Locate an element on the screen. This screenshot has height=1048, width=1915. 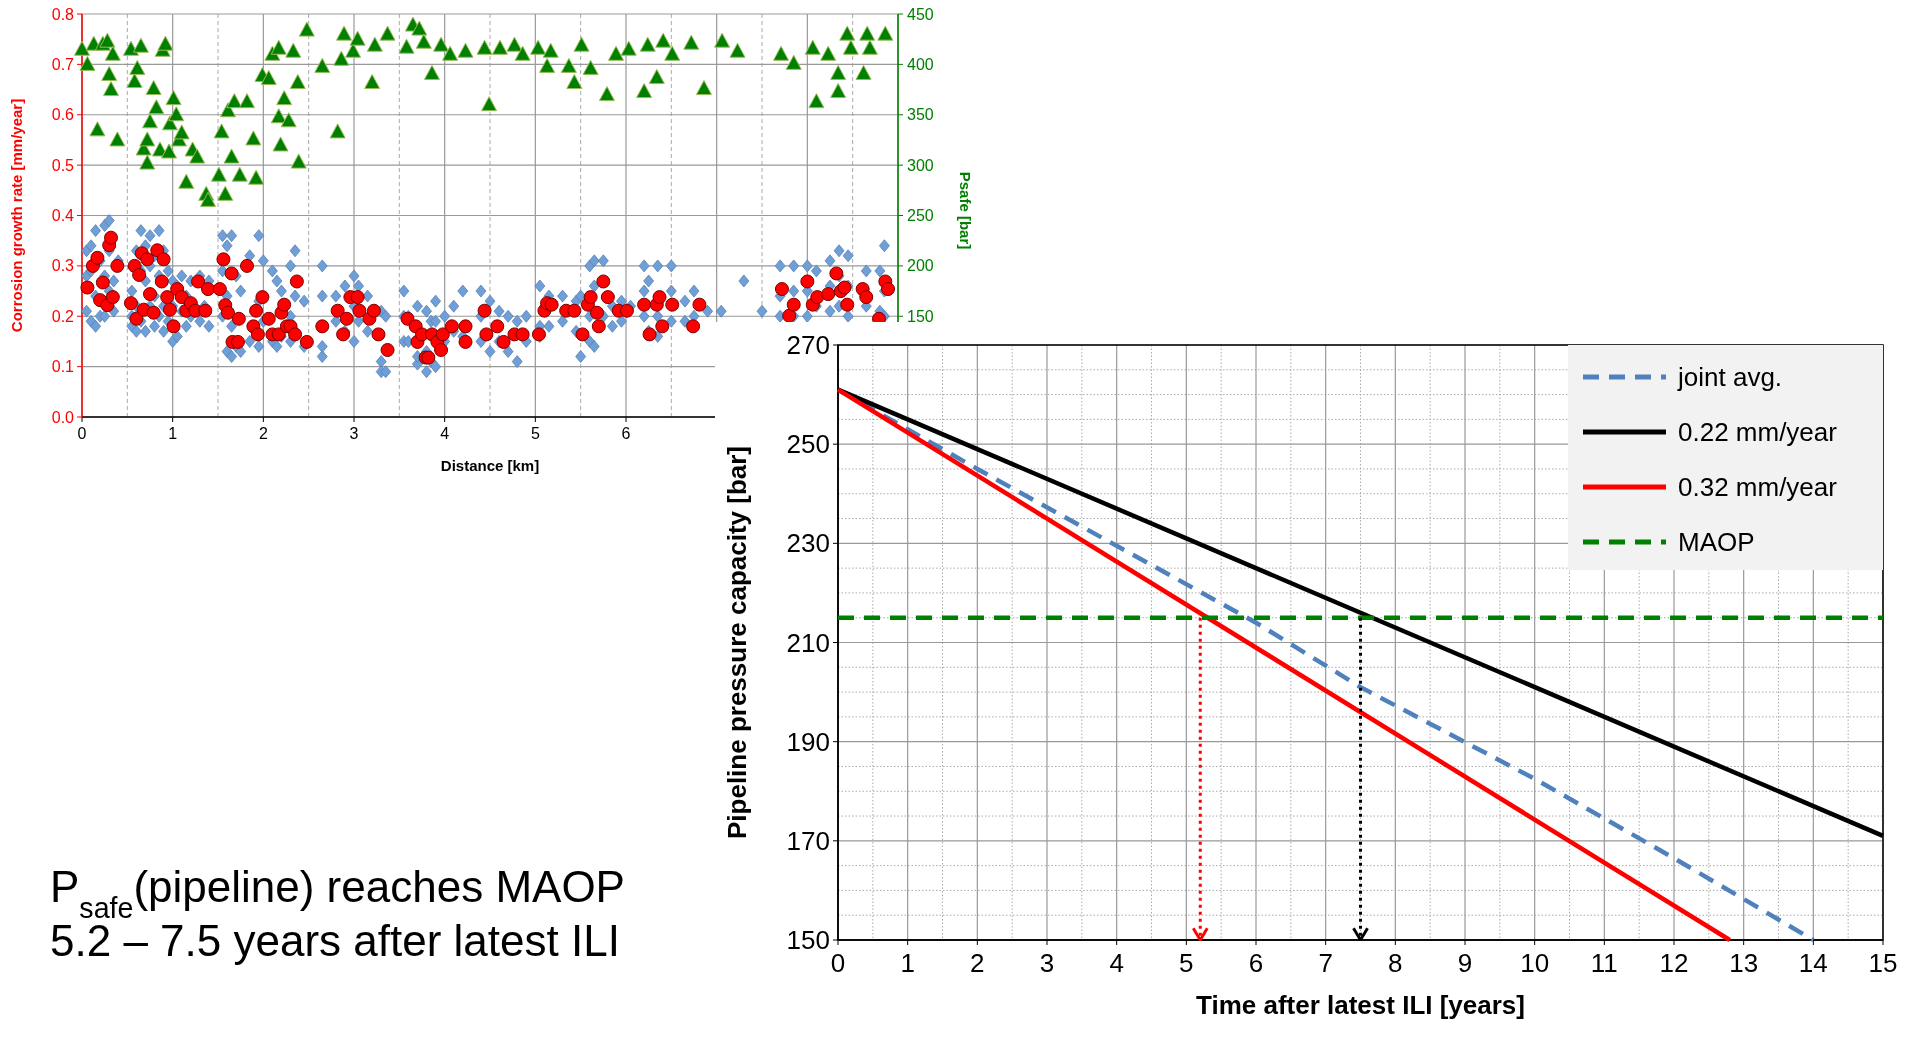
legend-label: MAOP is located at coordinates (1716, 542).